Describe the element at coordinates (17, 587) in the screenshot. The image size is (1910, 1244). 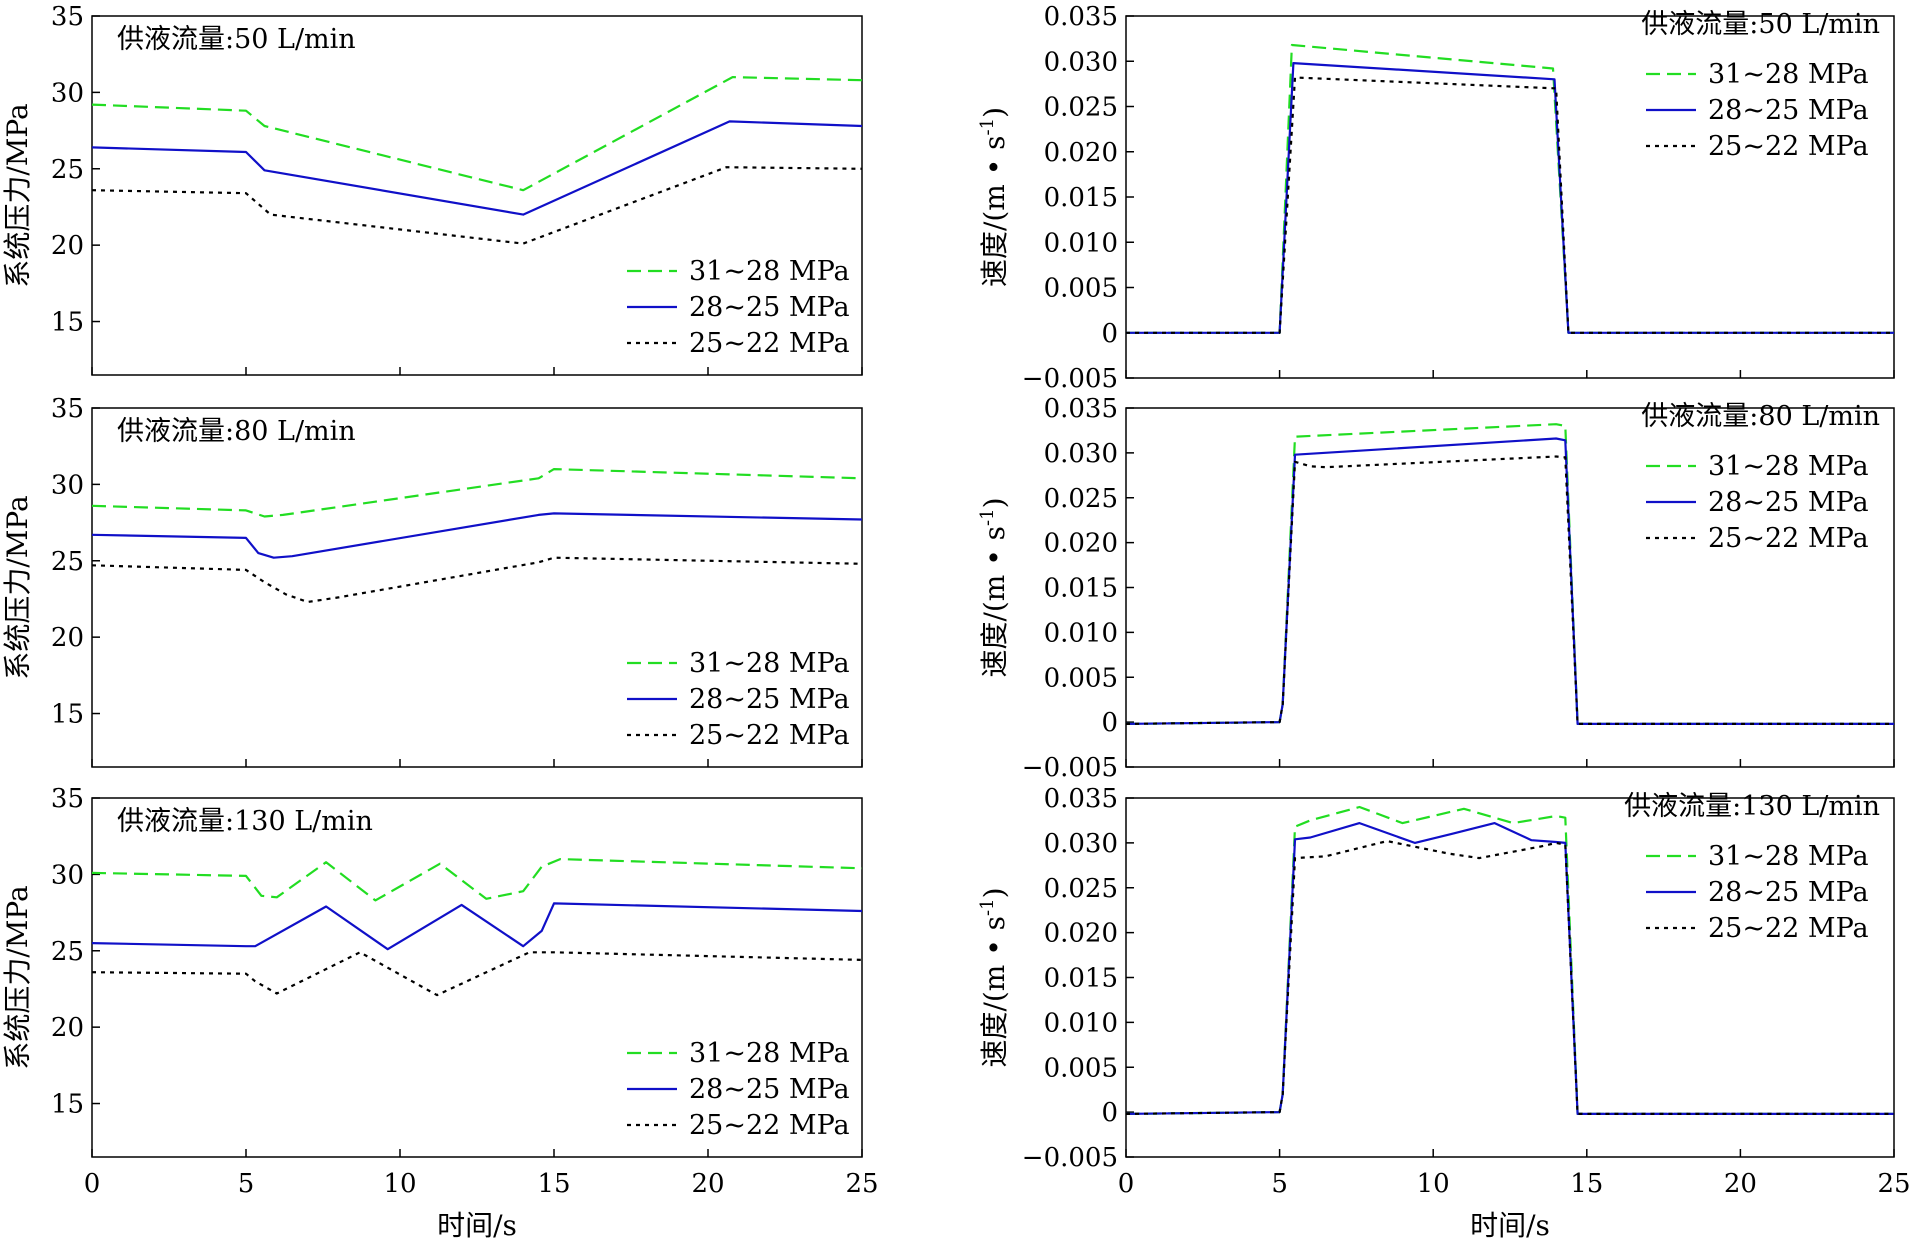
I see `y-axis-label: 系统压力/MPa` at that location.